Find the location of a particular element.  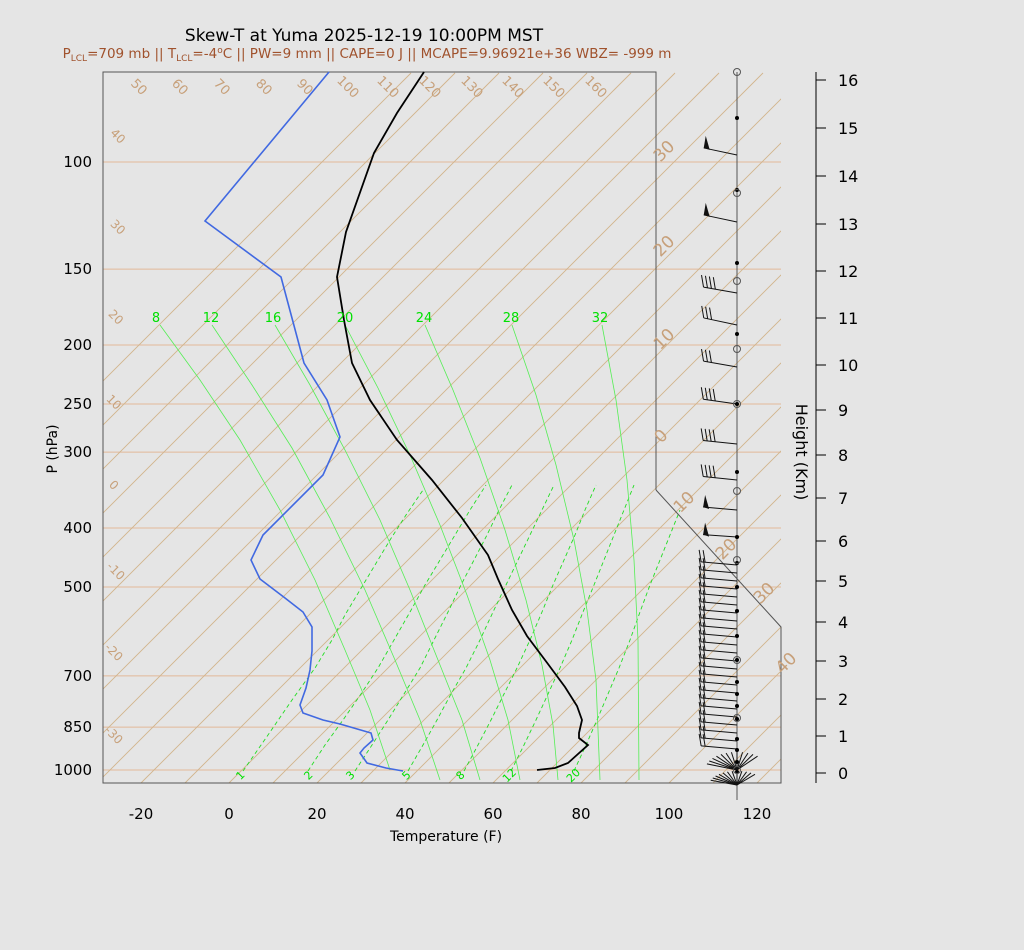

temp-tick-80: 80 is located at coordinates (580, 814).